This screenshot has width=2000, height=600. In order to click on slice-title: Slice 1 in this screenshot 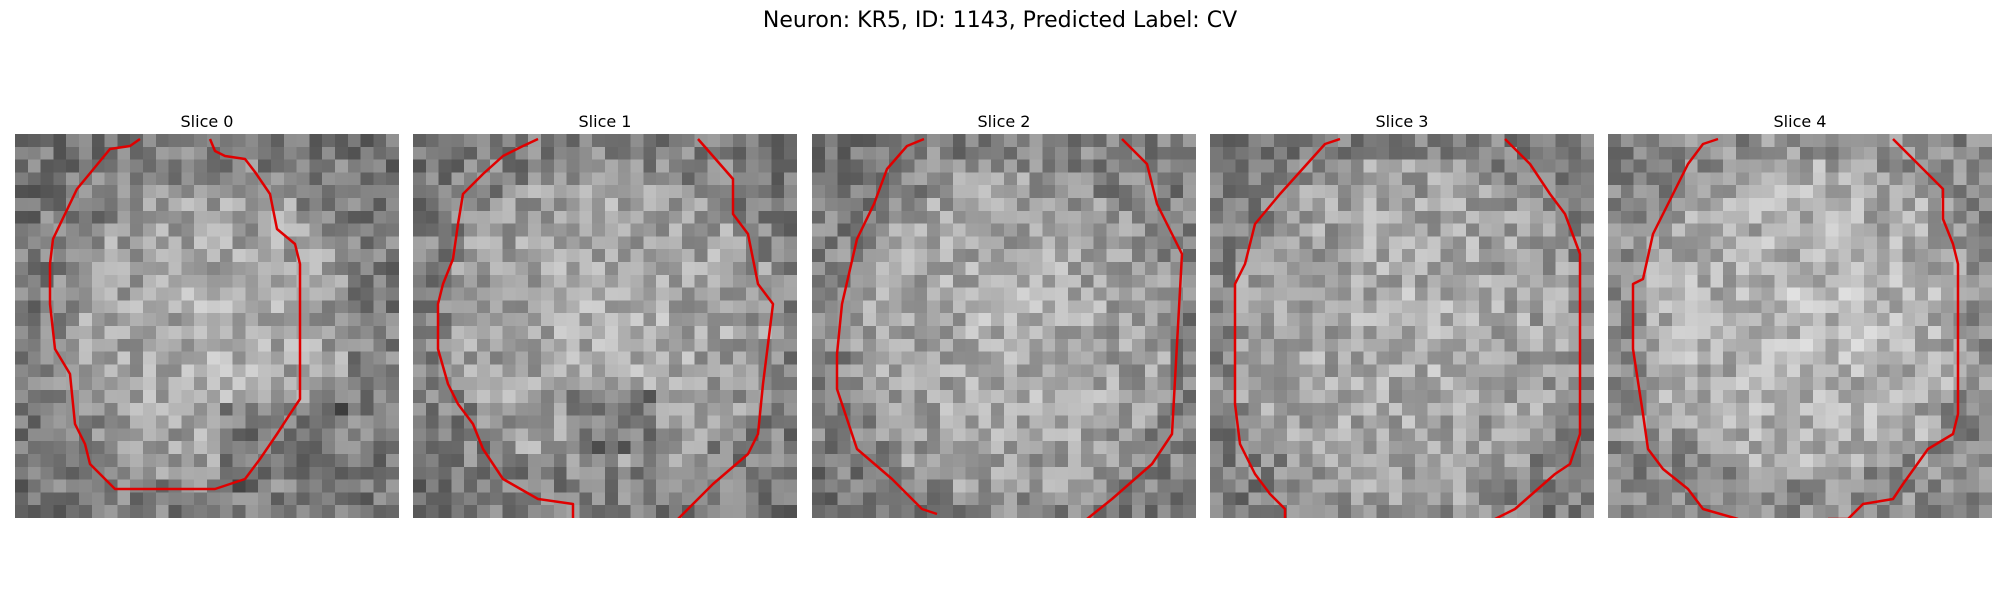, I will do `click(605, 121)`.